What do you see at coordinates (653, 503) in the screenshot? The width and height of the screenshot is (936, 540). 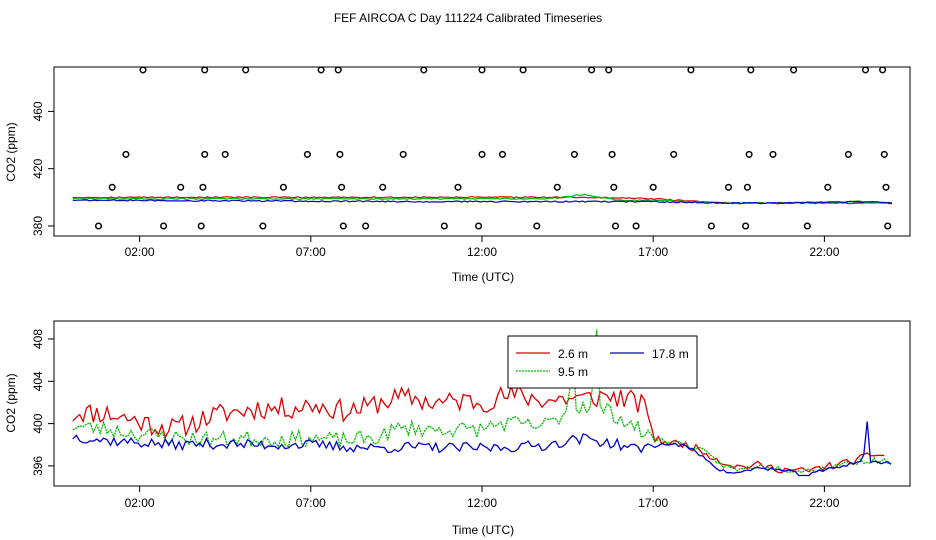 I see `bottom-x-tick-label: 17:00` at bounding box center [653, 503].